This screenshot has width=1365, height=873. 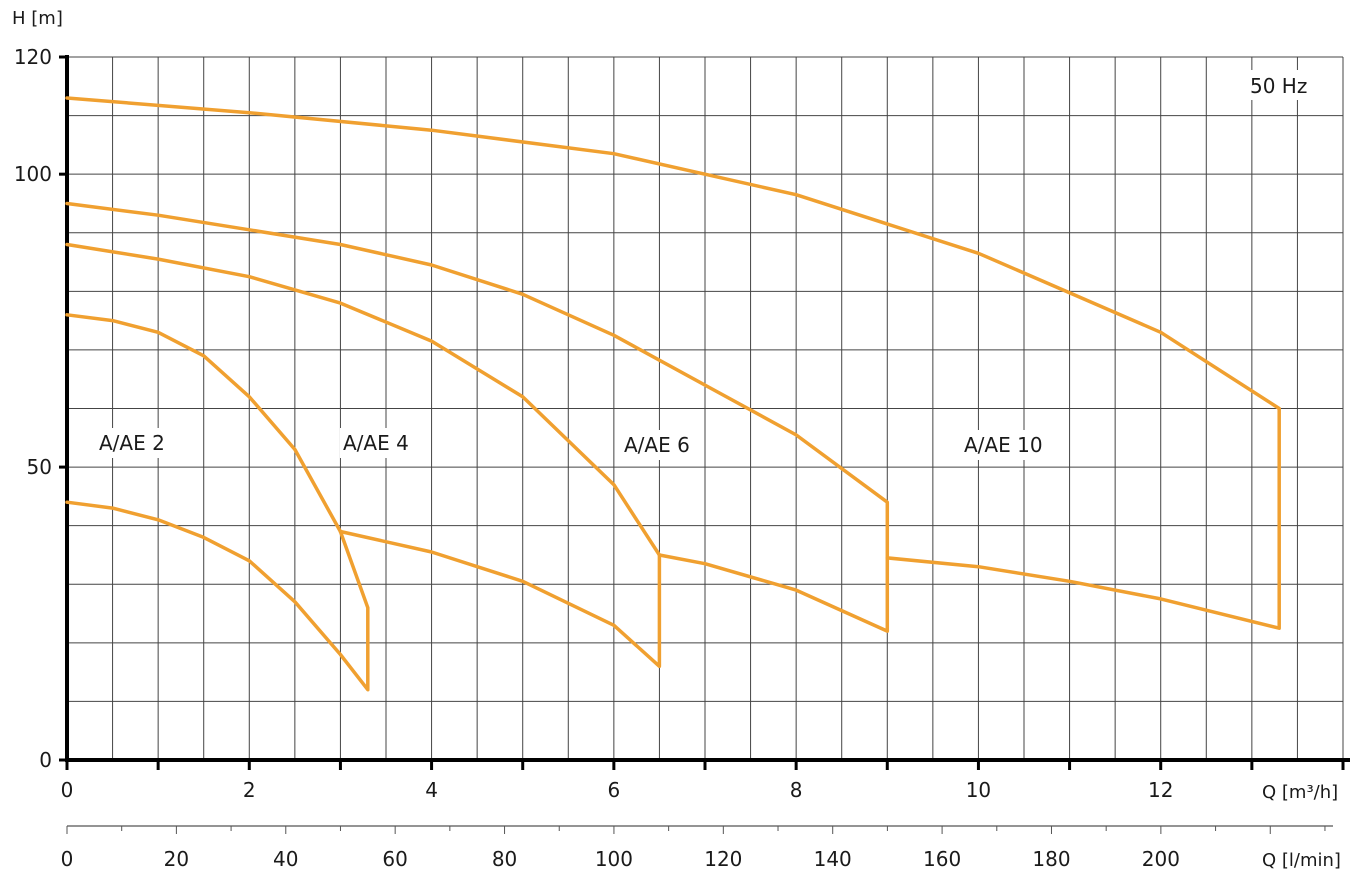 What do you see at coordinates (45, 760) in the screenshot?
I see `y-tick-label: 0` at bounding box center [45, 760].